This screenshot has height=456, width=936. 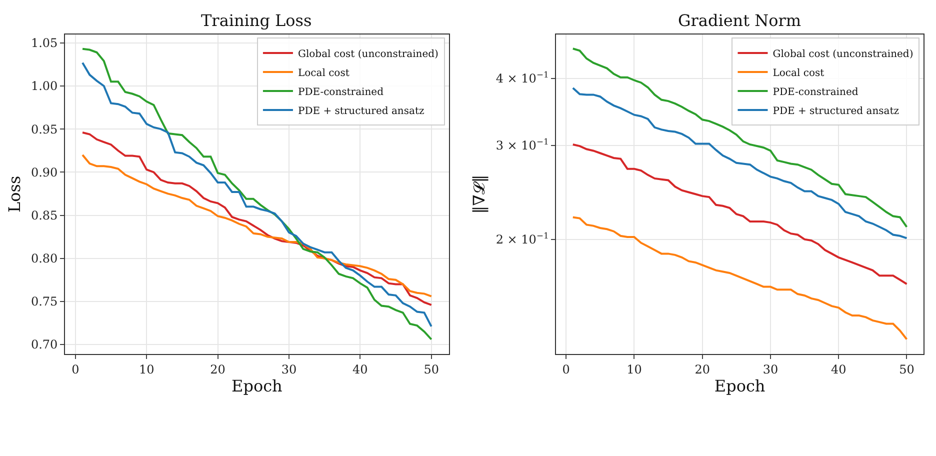 What do you see at coordinates (44, 172) in the screenshot?
I see `y-tick-label: 0.90` at bounding box center [44, 172].